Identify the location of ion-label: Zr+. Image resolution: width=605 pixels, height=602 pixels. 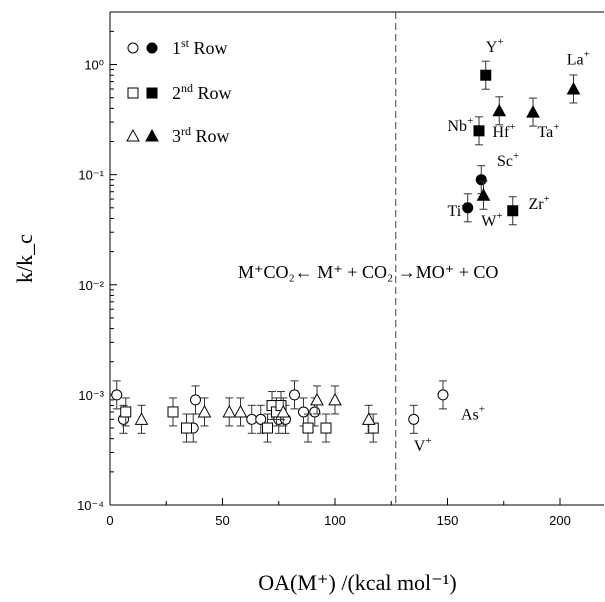
(539, 203).